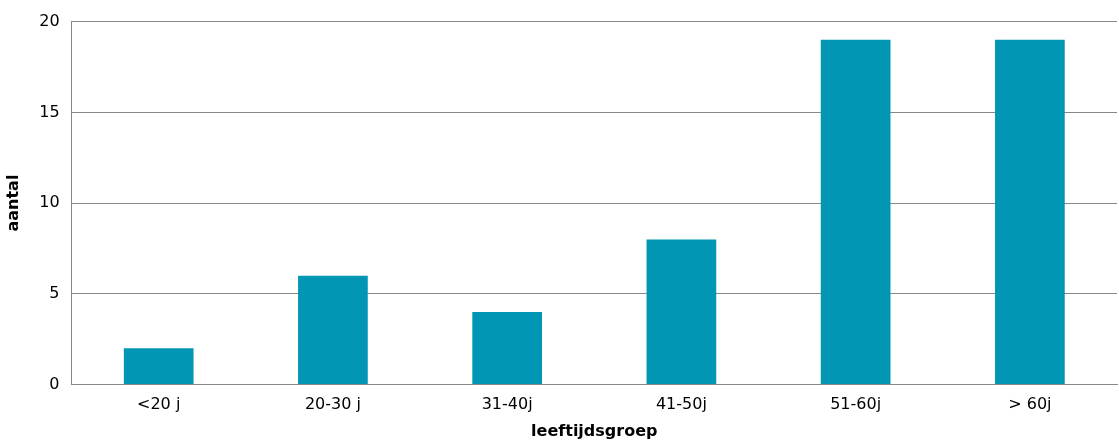 This screenshot has height=445, width=1119. I want to click on x-axis-title: leeftijdsgroep, so click(594, 430).